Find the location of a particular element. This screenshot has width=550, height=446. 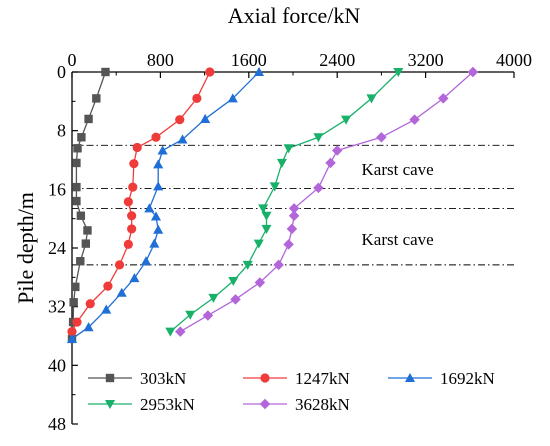

y-axis-title: Pile depth/m is located at coordinates (25, 248).